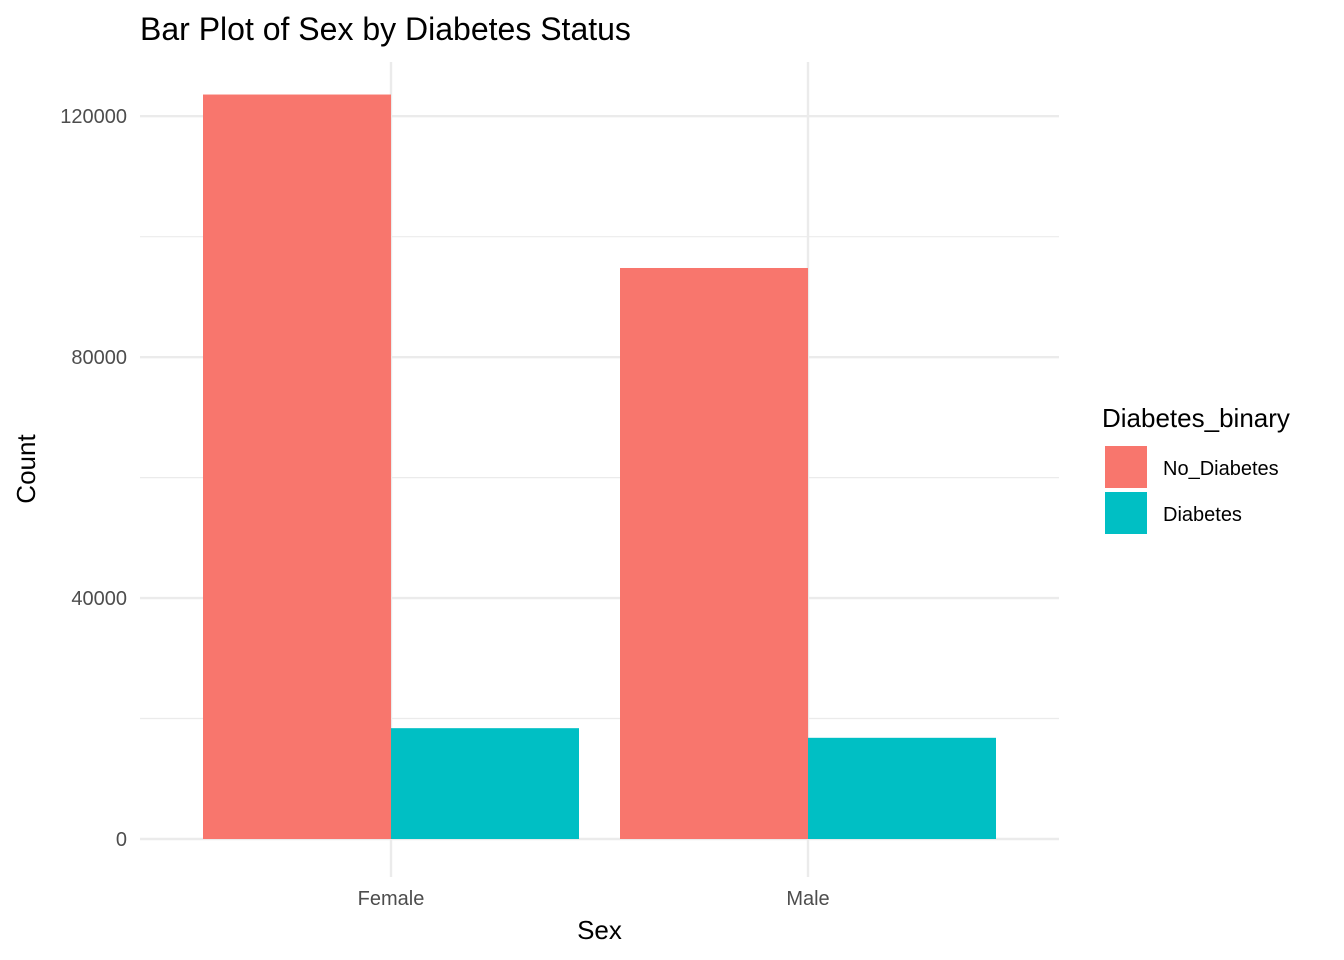 The width and height of the screenshot is (1344, 960). What do you see at coordinates (1202, 515) in the screenshot?
I see `legend-label: Diabetes` at bounding box center [1202, 515].